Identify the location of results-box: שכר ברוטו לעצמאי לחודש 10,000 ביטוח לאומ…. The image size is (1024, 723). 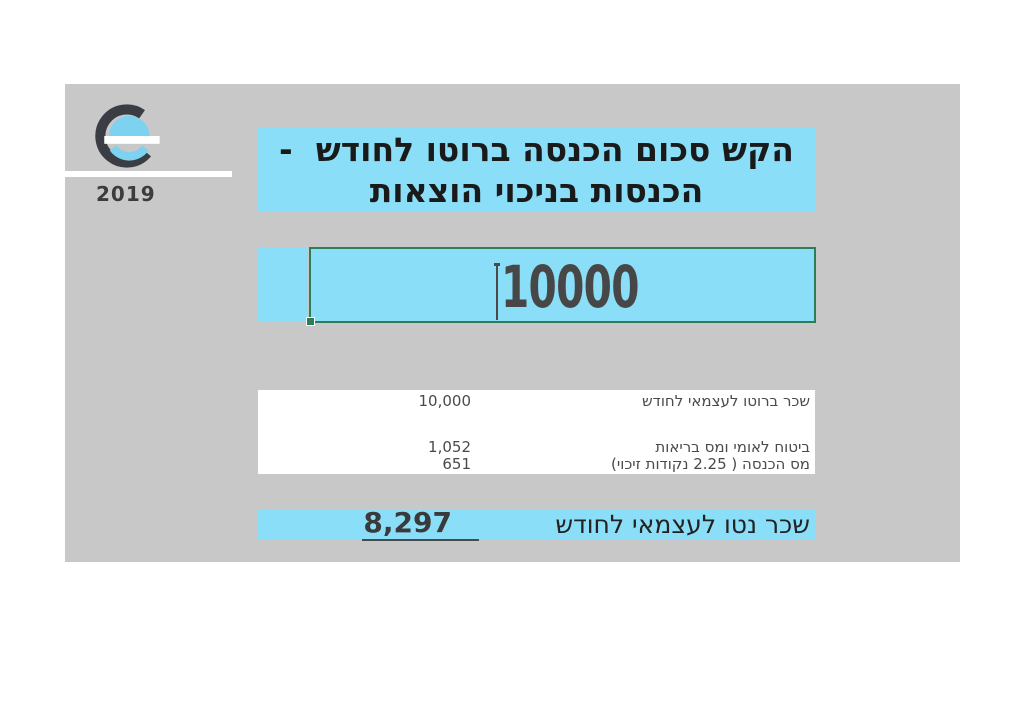
(536, 432).